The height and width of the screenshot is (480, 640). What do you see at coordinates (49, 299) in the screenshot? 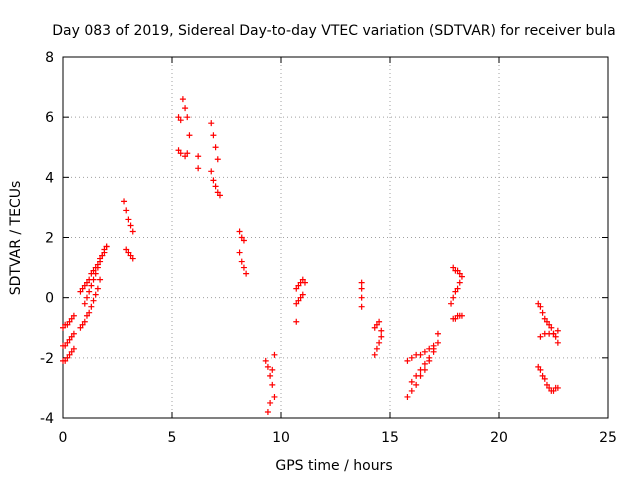
I see `y-tick-label: 0` at bounding box center [49, 299].